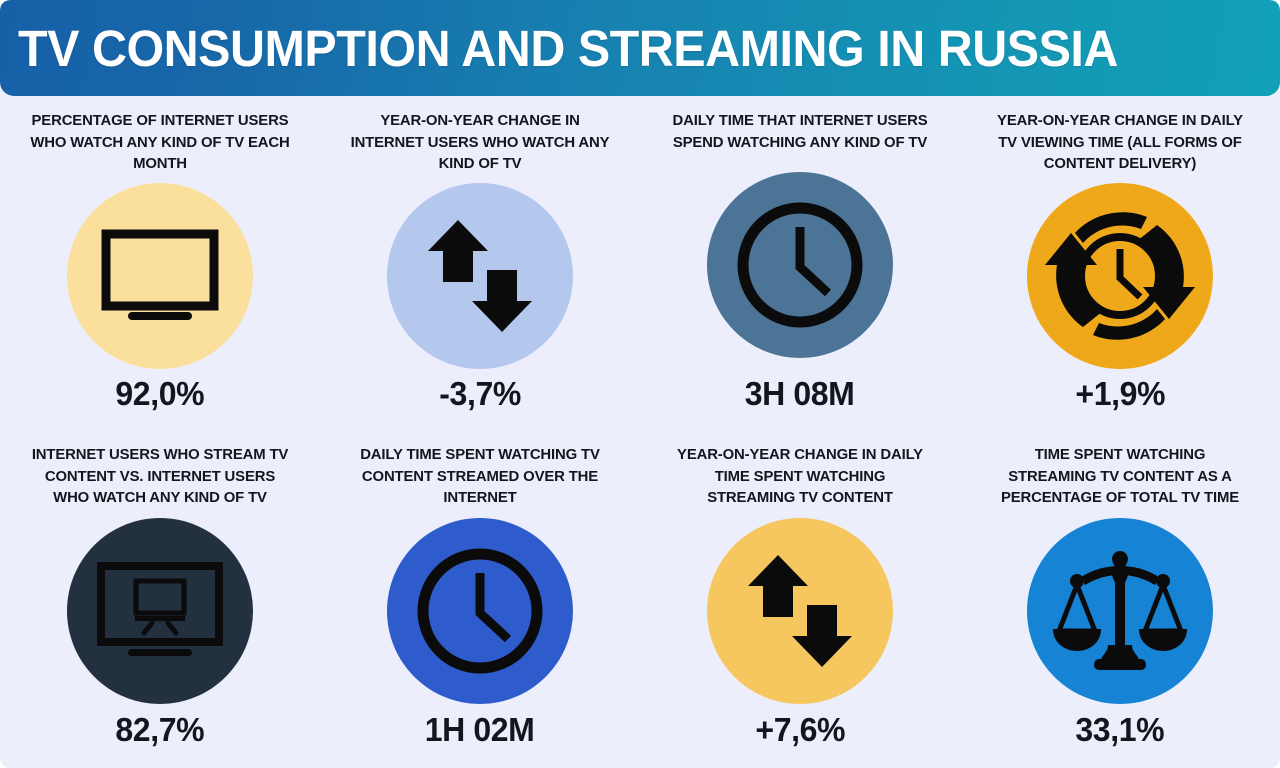 Image resolution: width=1280 pixels, height=768 pixels. Describe the element at coordinates (800, 729) in the screenshot. I see `stat-value: +7,6%` at that location.